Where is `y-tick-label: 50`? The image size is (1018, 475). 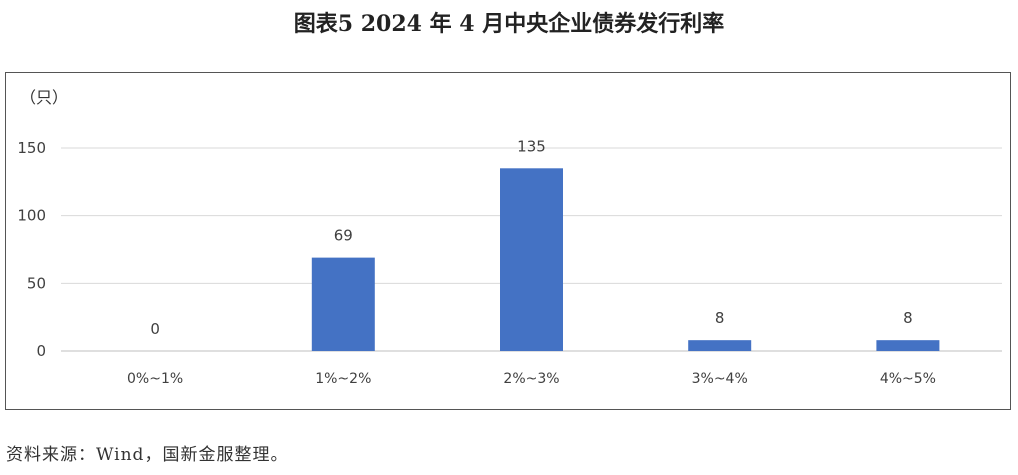 y-tick-label: 50 is located at coordinates (36, 283).